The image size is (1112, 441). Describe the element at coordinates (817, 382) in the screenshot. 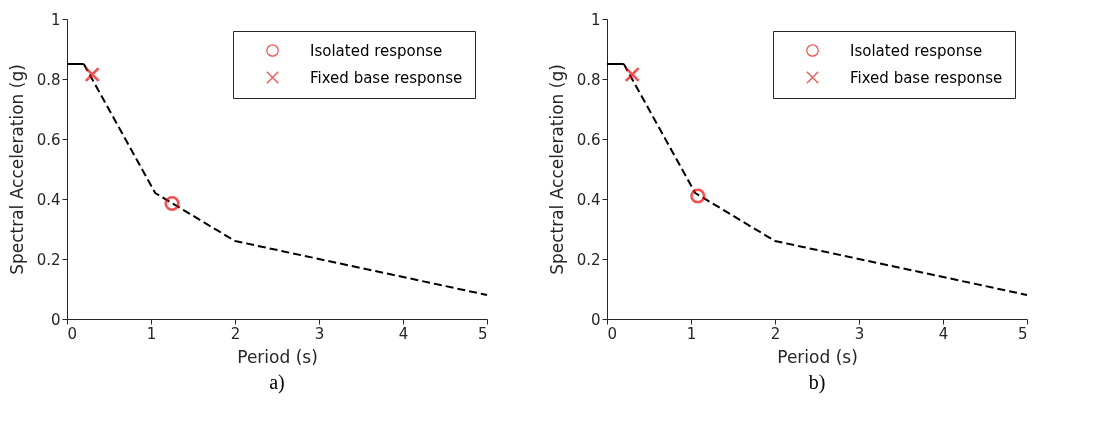

I see `text: b)` at that location.